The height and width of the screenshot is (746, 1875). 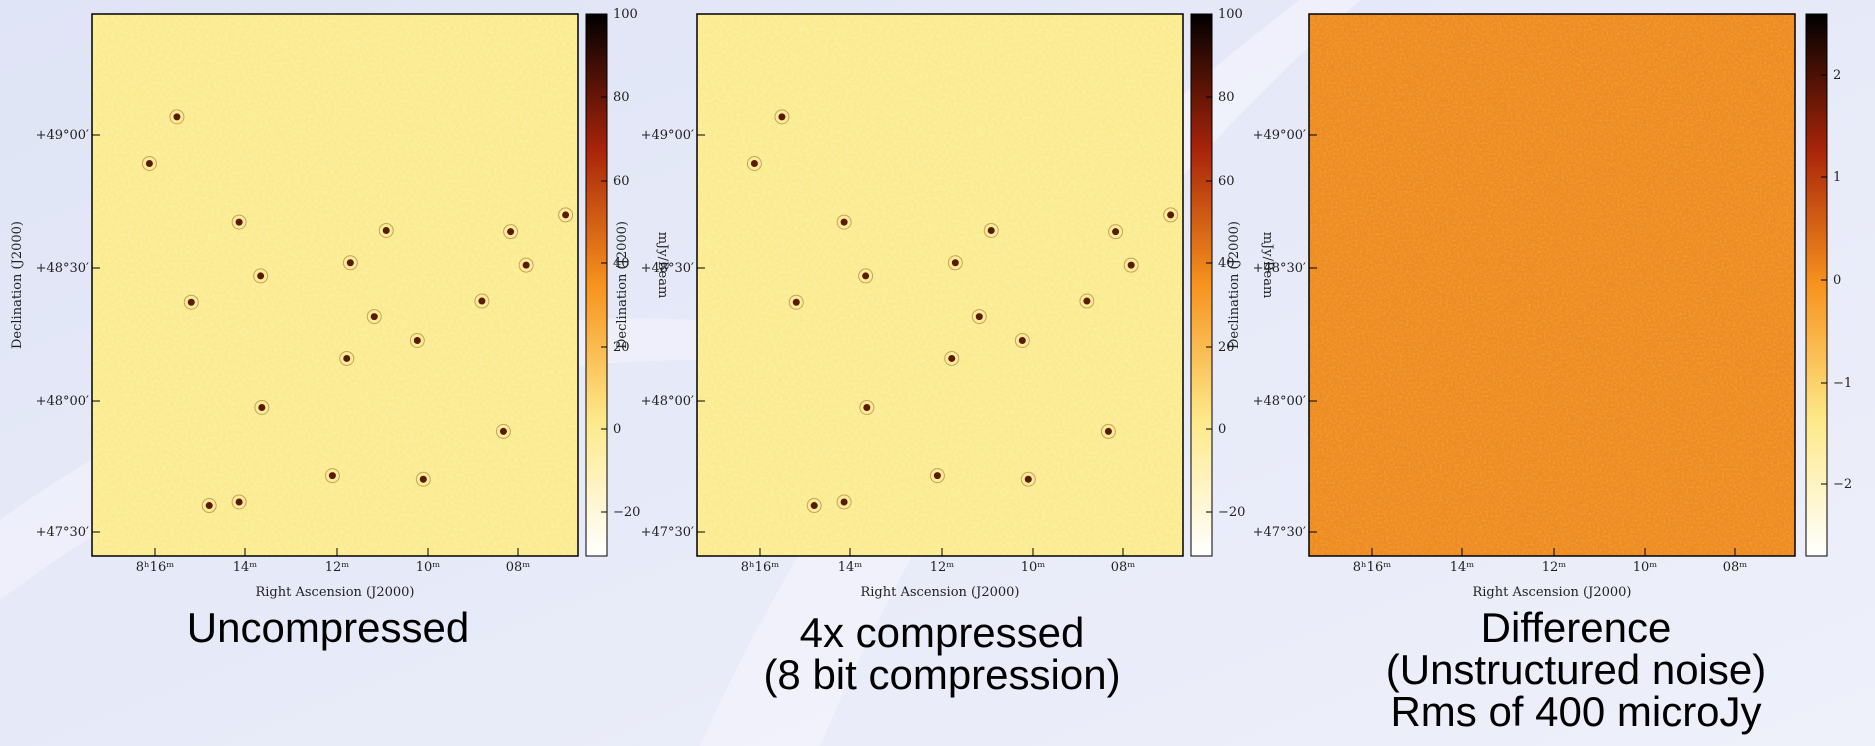 I want to click on colorbar-tick-label: −2, so click(x=1842, y=484).